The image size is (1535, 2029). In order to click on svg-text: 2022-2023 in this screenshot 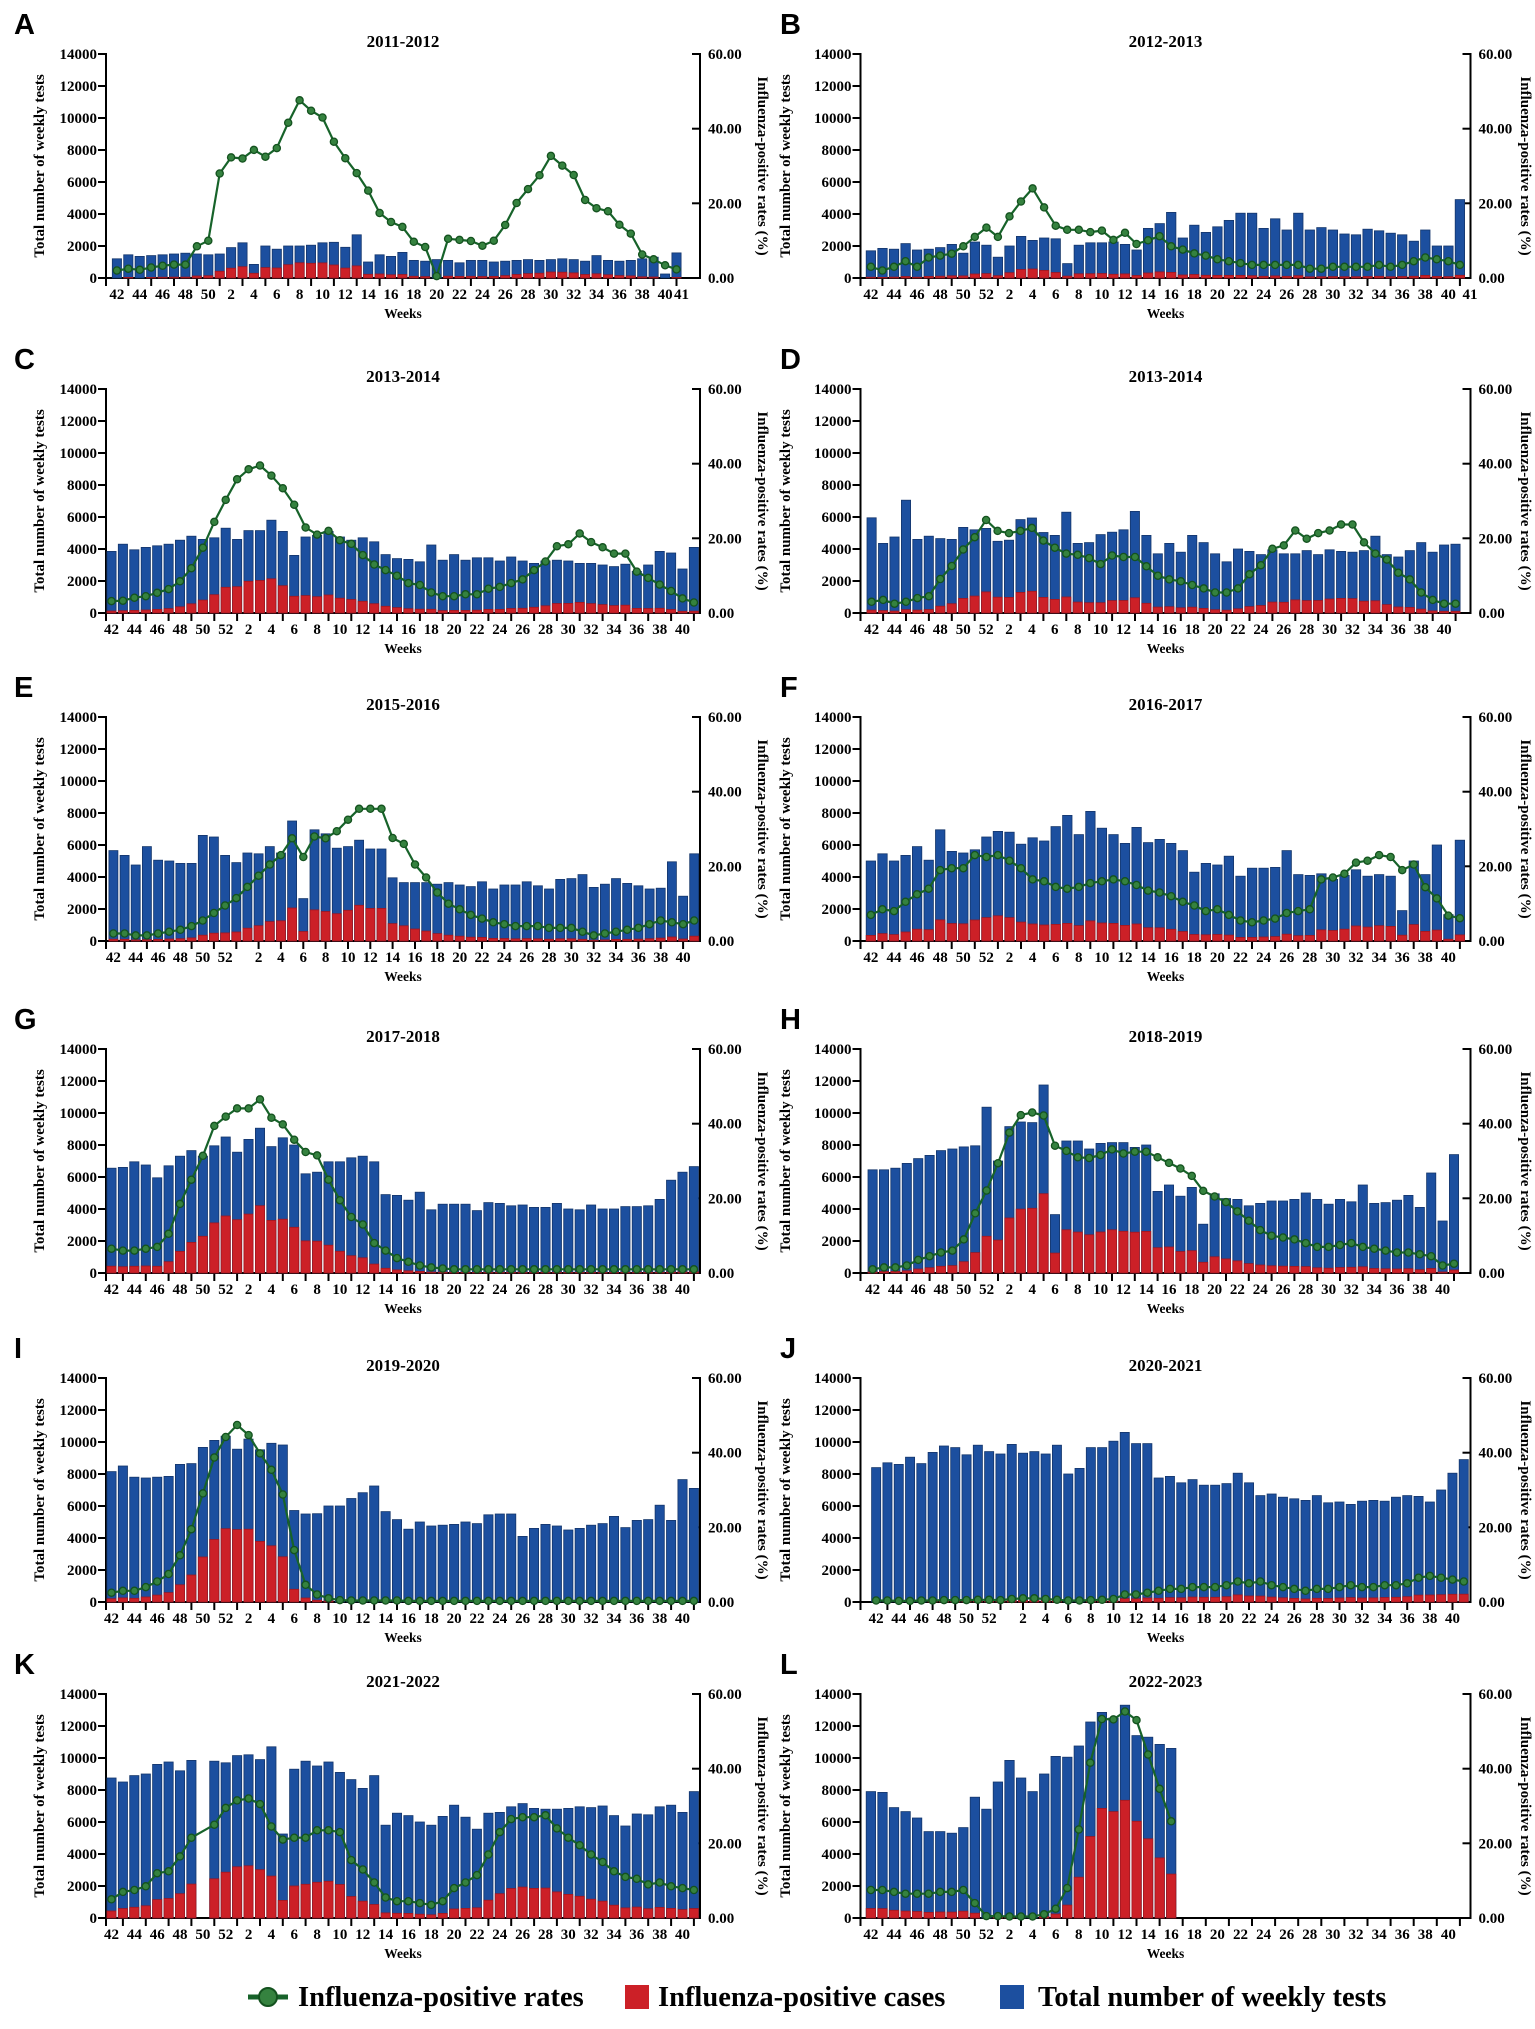, I will do `click(1166, 1681)`.